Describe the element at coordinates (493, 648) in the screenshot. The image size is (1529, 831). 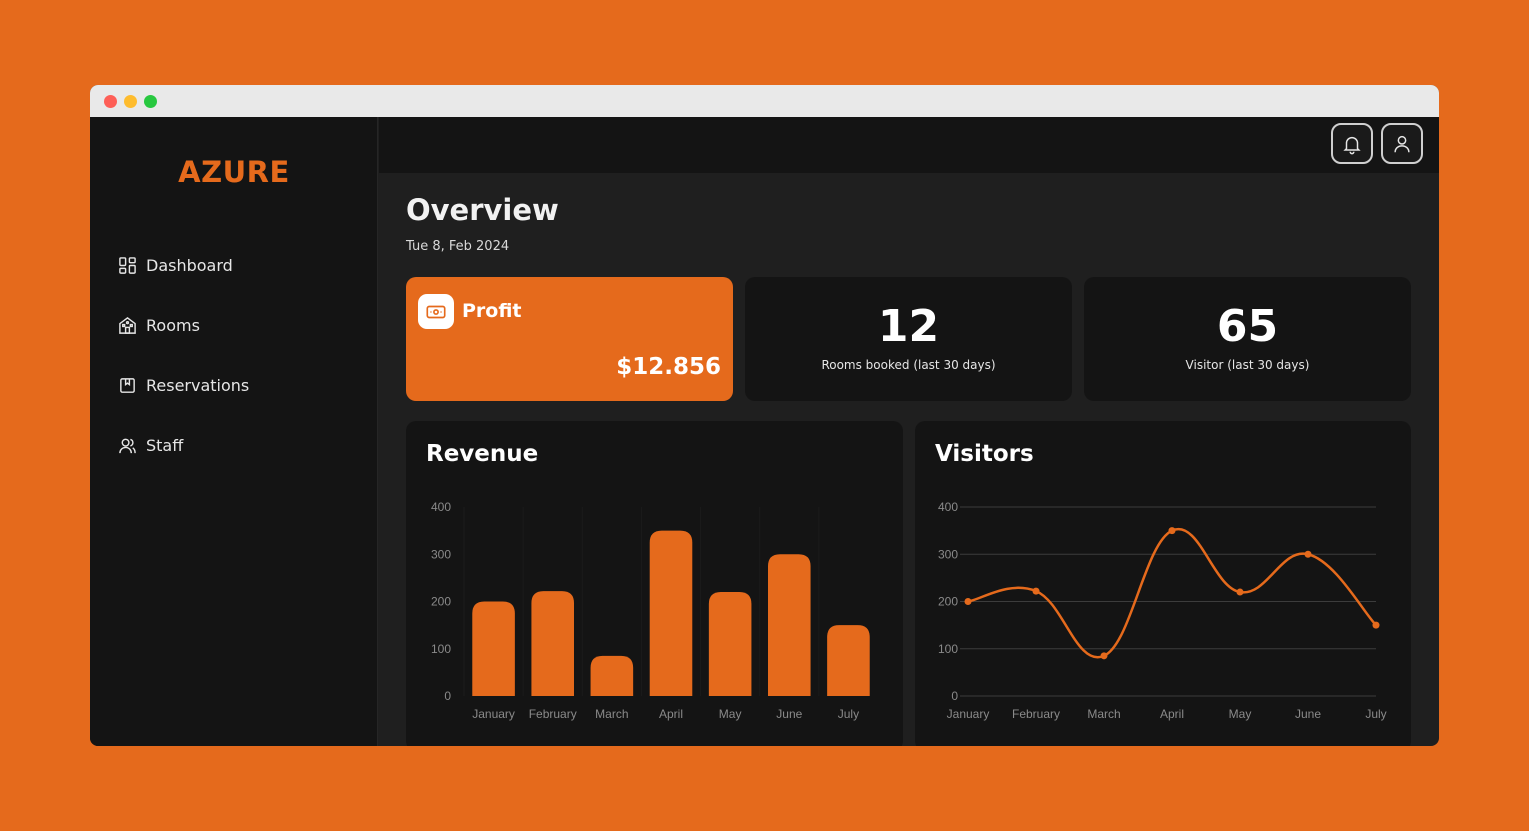
I see `bar-january` at that location.